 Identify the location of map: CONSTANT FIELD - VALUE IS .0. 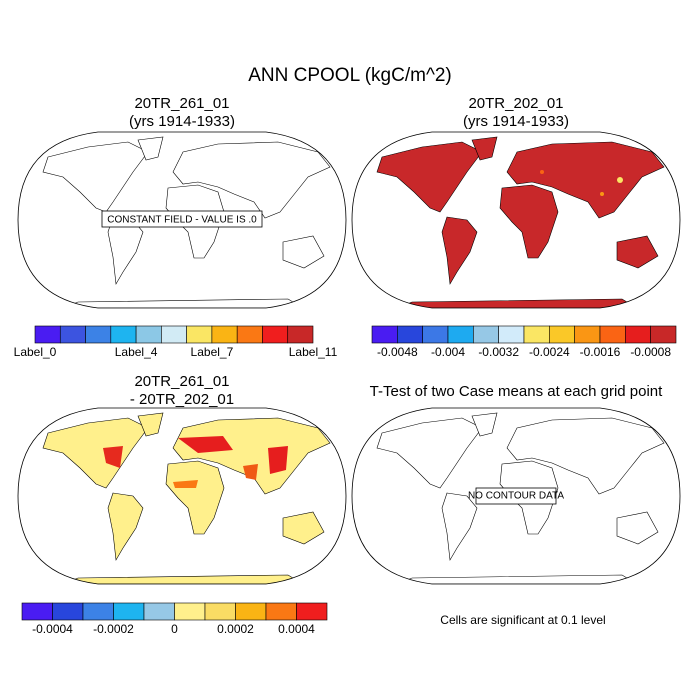
(182, 220).